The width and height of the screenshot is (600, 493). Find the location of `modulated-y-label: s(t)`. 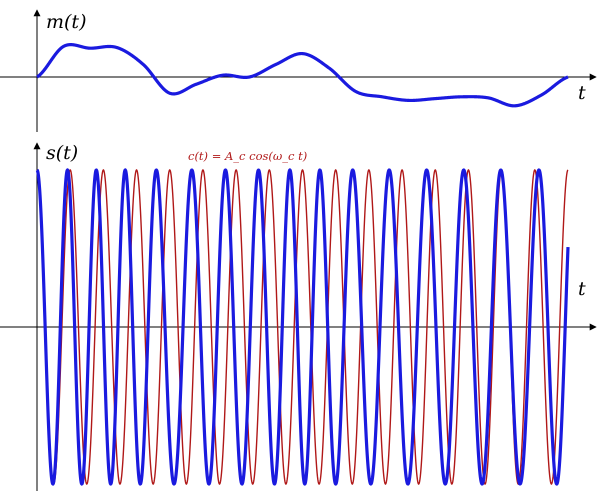

modulated-y-label: s(t) is located at coordinates (62, 153).